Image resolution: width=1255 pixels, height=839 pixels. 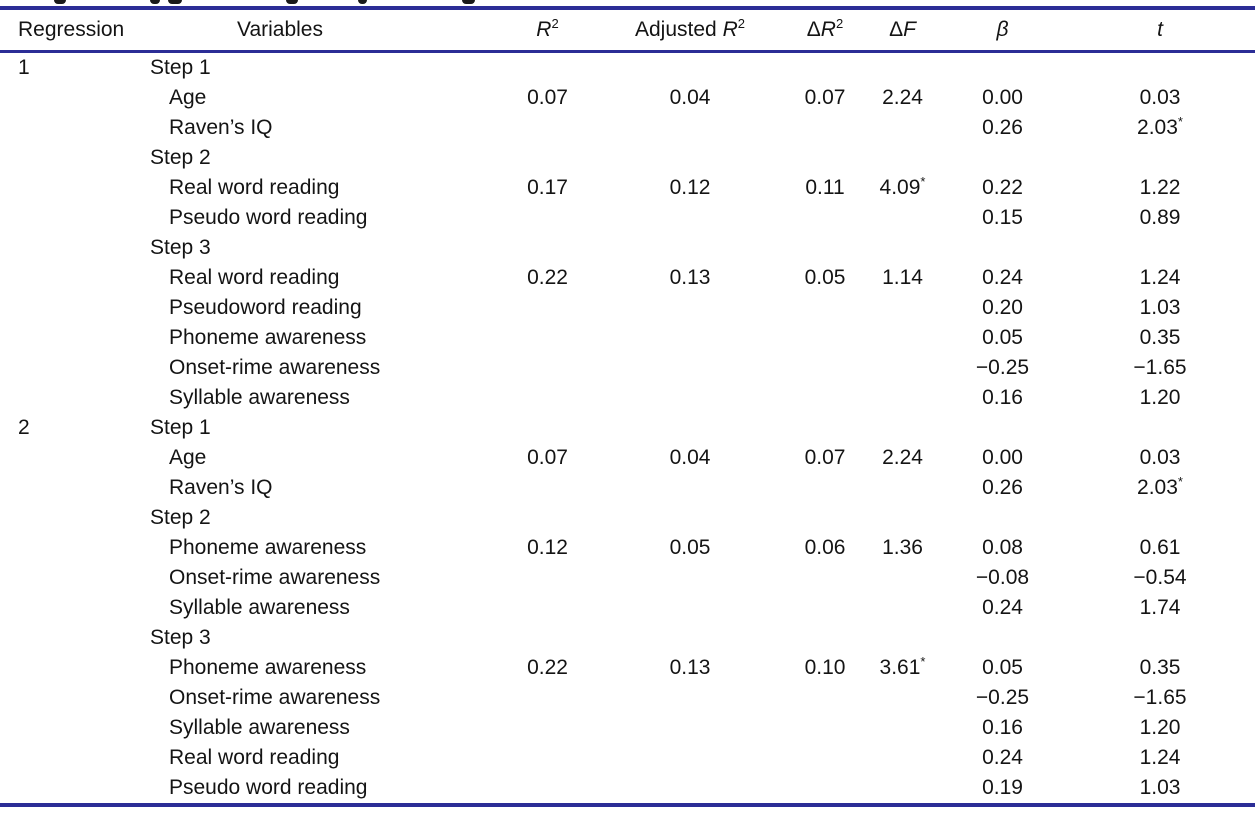 What do you see at coordinates (627, 758) in the screenshot?
I see `table-row: Real word reading 0.24 1.24` at bounding box center [627, 758].